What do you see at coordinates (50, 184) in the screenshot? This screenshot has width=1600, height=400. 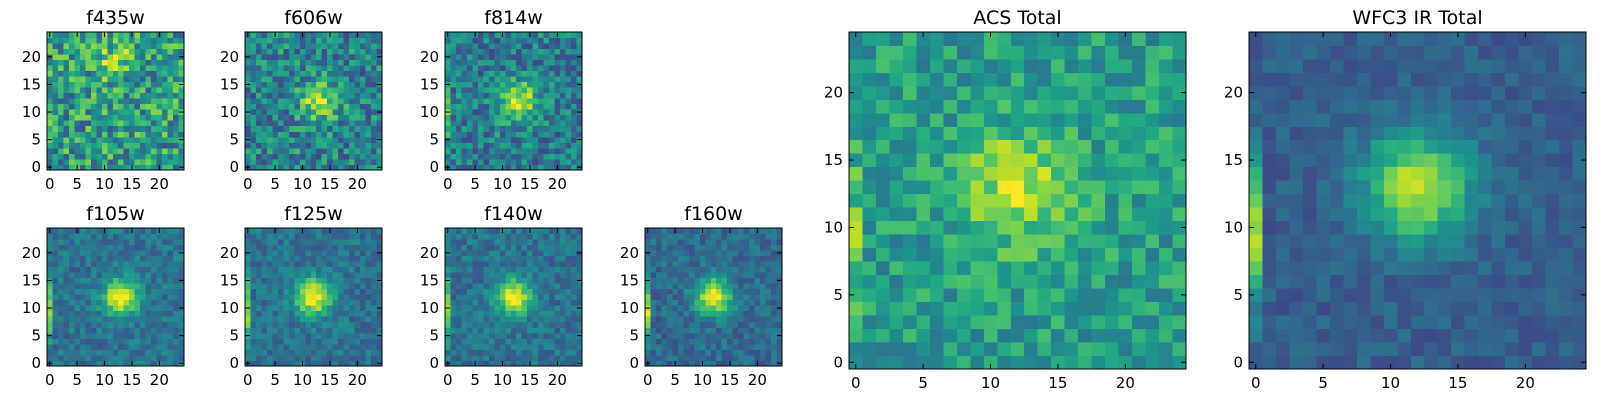 I see `x-tick-label: 0` at bounding box center [50, 184].